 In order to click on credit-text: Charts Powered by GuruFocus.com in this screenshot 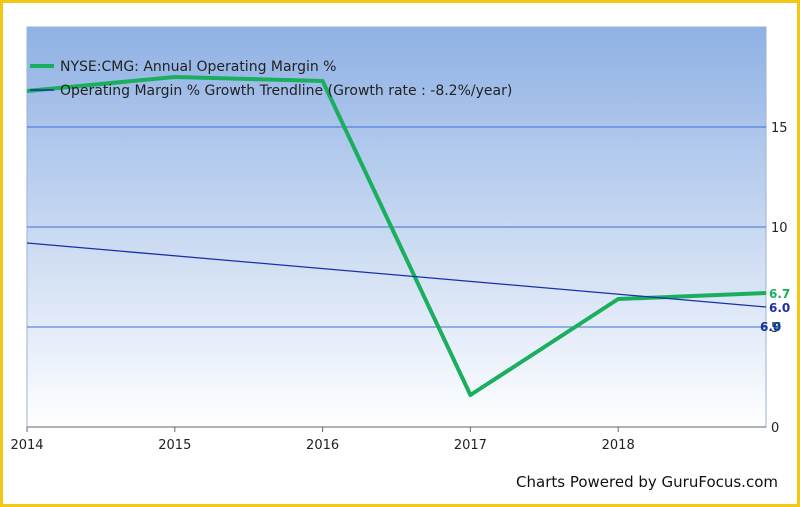, I will do `click(647, 482)`.